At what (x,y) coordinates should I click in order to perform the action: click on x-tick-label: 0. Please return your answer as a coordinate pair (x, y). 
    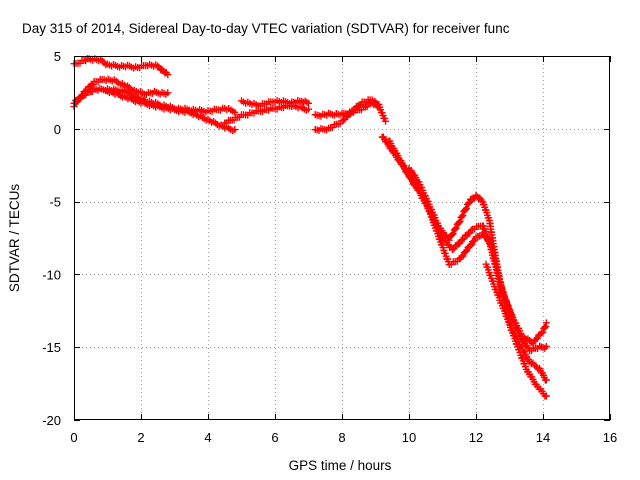
    Looking at the image, I should click on (73, 437).